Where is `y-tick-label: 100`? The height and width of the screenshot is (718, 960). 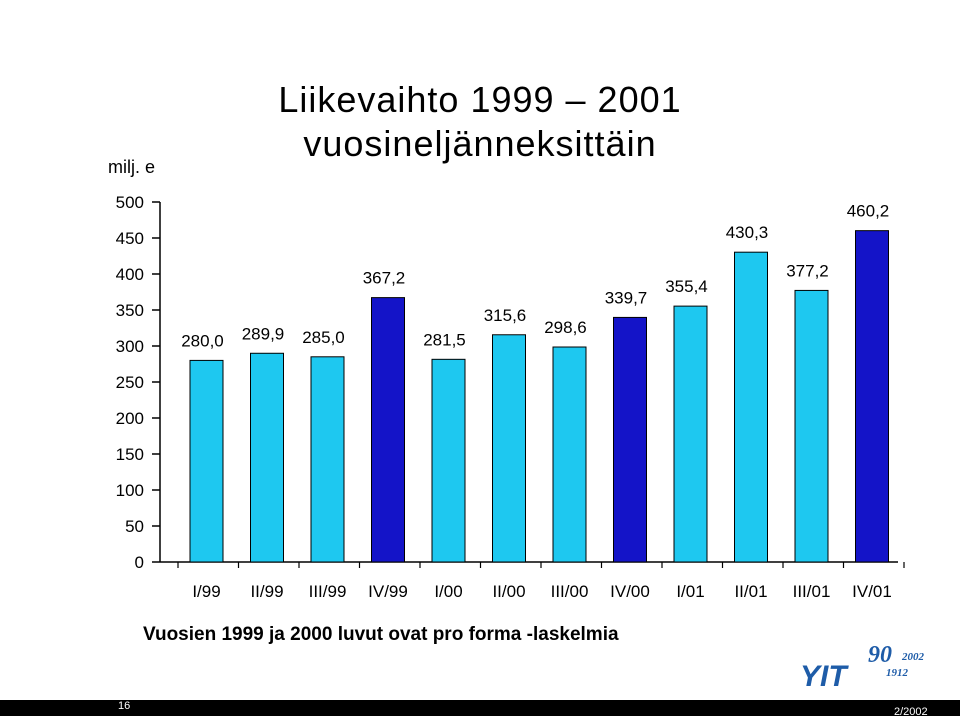 y-tick-label: 100 is located at coordinates (130, 490).